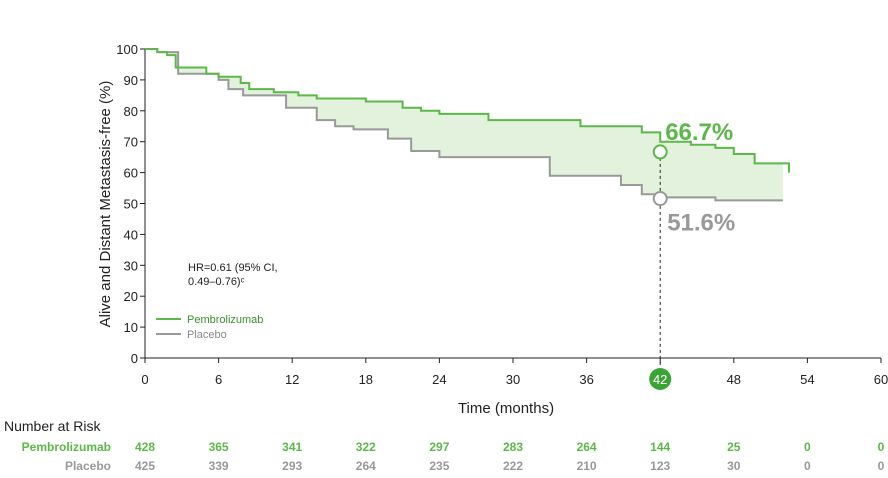 The image size is (888, 478). Describe the element at coordinates (219, 447) in the screenshot. I see `risk-value: 365` at that location.